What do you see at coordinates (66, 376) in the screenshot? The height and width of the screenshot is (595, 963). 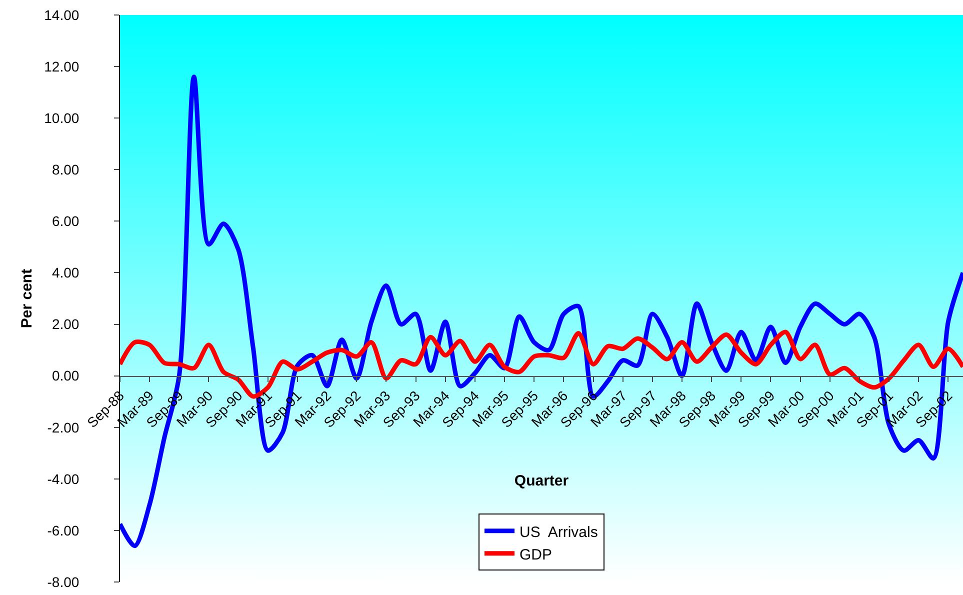 I see `y-tick-label: 0.00` at bounding box center [66, 376].